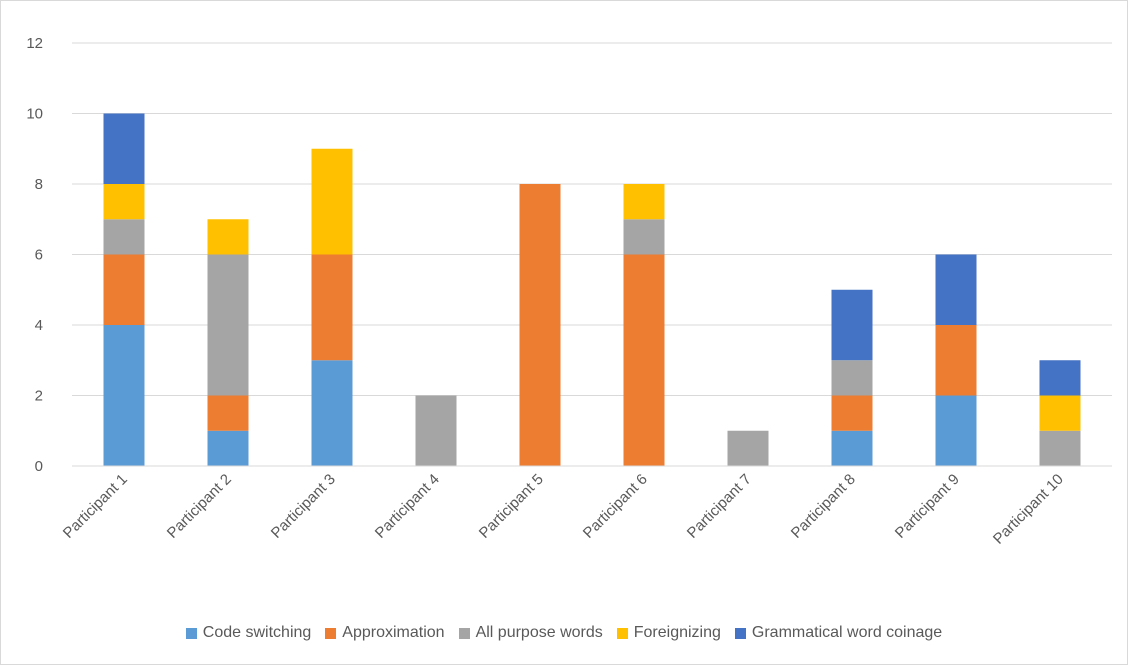 The width and height of the screenshot is (1128, 665). I want to click on legend-item: Code switching, so click(248, 633).